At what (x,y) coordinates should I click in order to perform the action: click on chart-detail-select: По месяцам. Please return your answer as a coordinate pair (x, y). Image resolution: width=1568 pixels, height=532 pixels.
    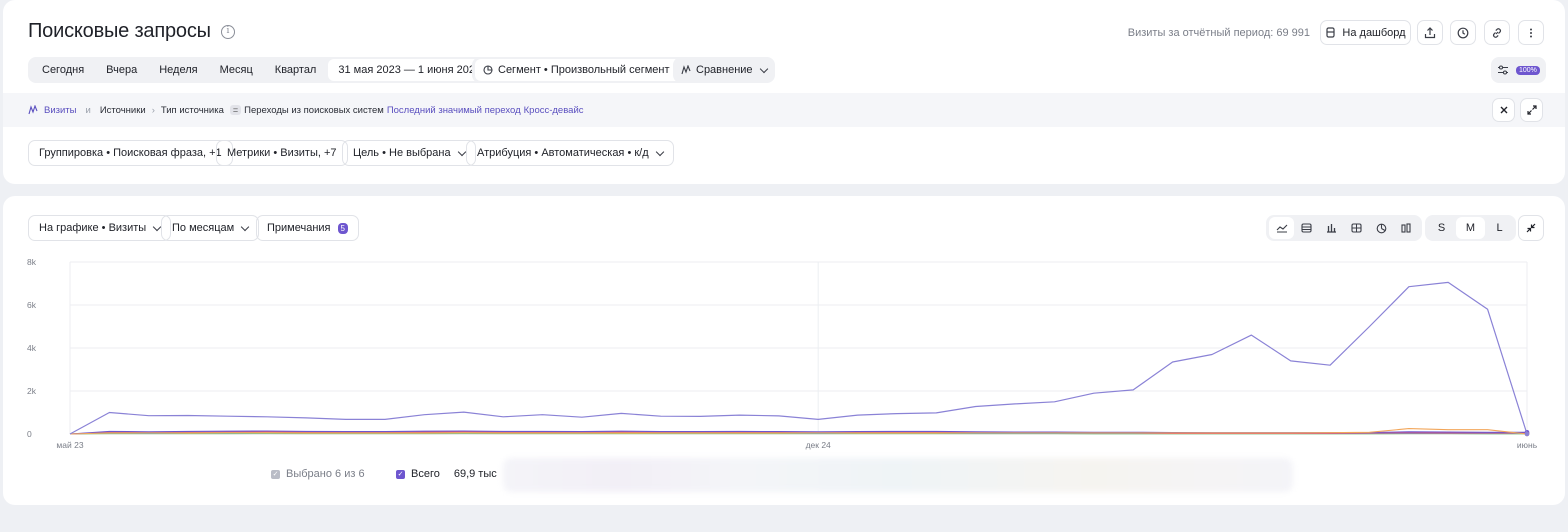
    Looking at the image, I should click on (210, 228).